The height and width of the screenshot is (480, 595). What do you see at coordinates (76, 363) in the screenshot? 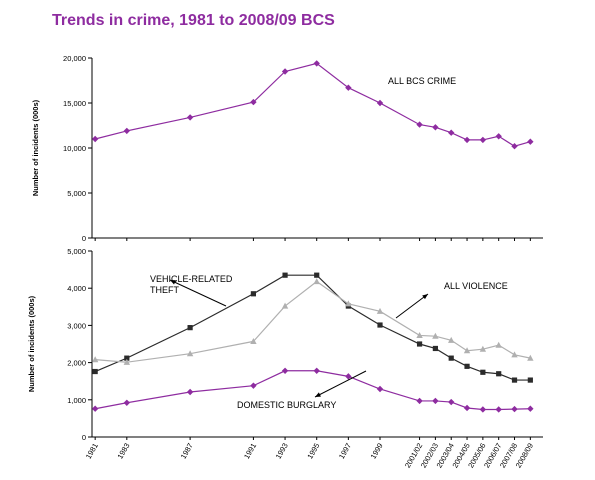
I see `y-tick-label: 2,000` at bounding box center [76, 363].